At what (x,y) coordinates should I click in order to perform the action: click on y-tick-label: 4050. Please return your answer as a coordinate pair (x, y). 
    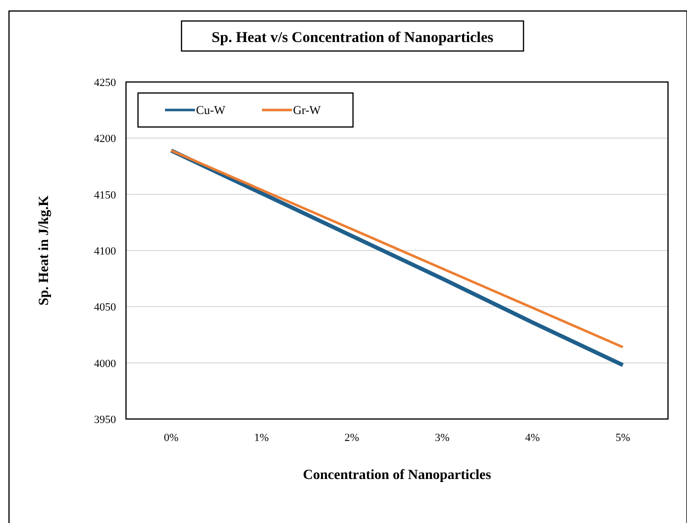
    Looking at the image, I should click on (105, 308).